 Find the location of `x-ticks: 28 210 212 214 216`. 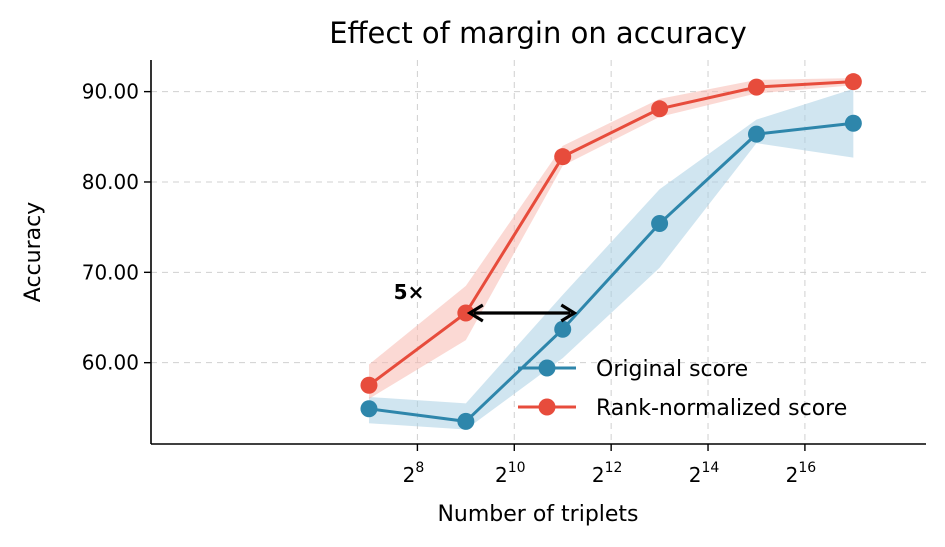

x-ticks: 28 210 212 214 216 is located at coordinates (610, 465).